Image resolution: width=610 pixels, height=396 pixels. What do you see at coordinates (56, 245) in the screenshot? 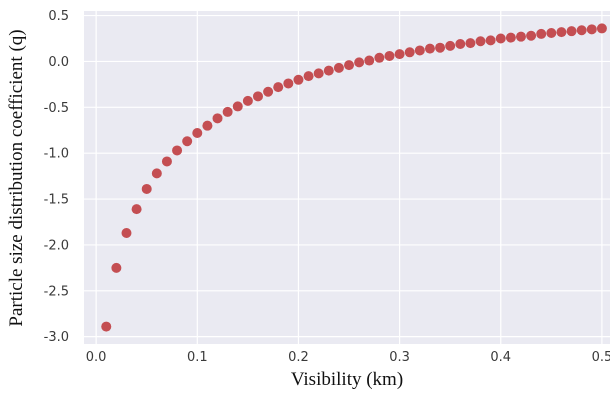
I see `y-tick-label: -2.0` at bounding box center [56, 245].